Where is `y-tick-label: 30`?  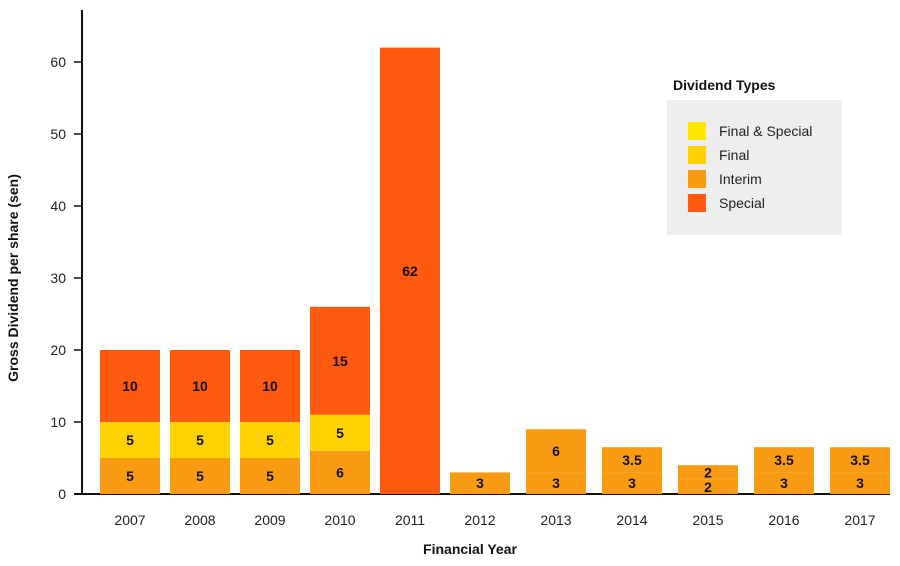
y-tick-label: 30 is located at coordinates (58, 278).